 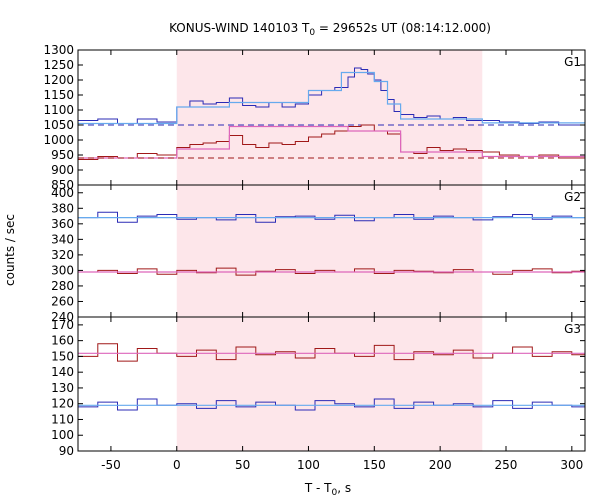 I want to click on y-tick-label: 170, so click(x=62, y=325).